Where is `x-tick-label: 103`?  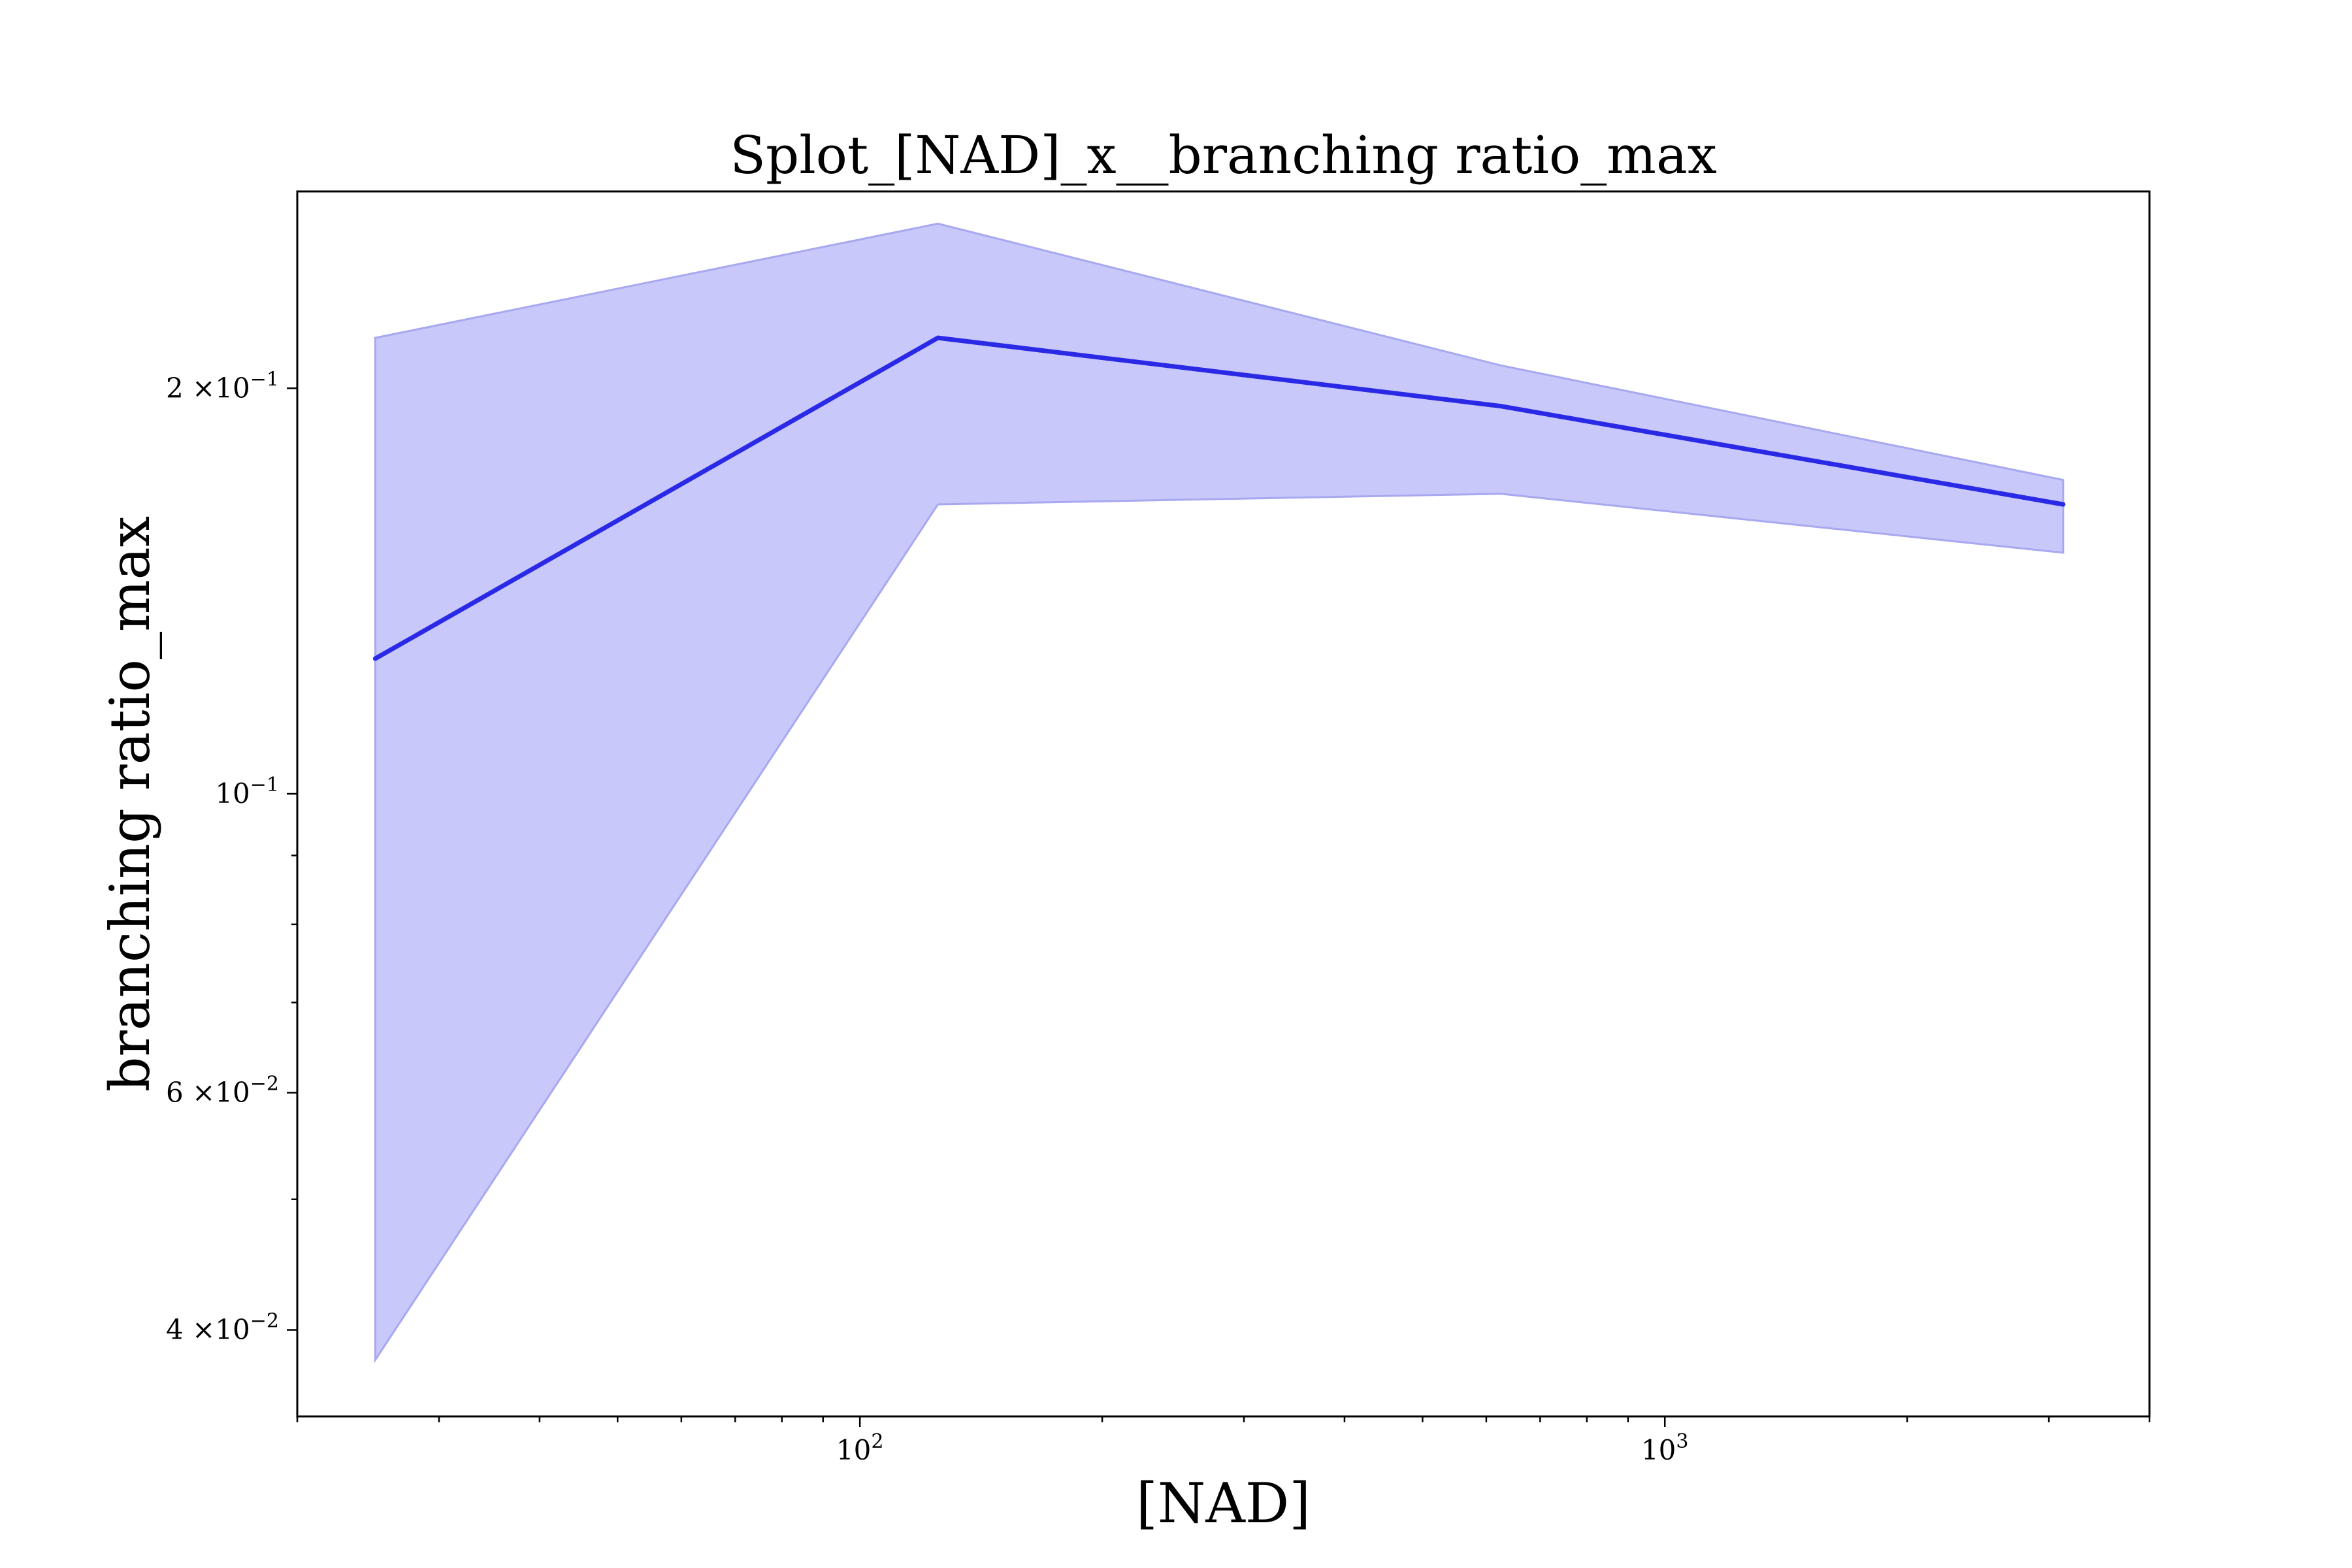 x-tick-label: 103 is located at coordinates (1665, 1448).